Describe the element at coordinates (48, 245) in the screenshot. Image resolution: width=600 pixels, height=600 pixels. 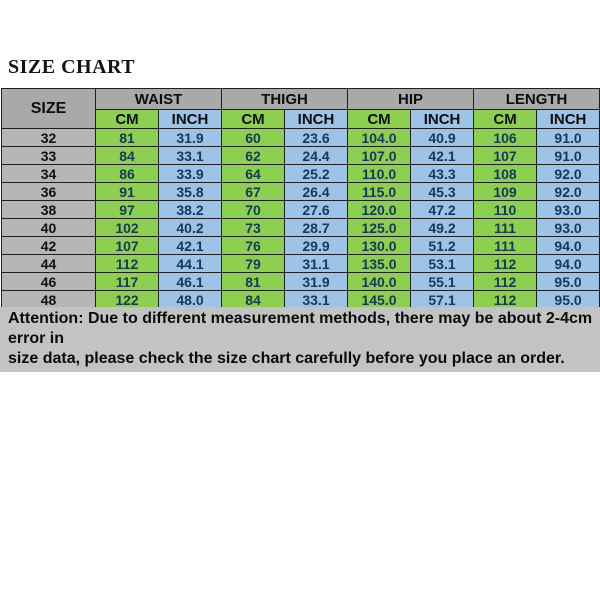
I see `cell-size: 42` at that location.